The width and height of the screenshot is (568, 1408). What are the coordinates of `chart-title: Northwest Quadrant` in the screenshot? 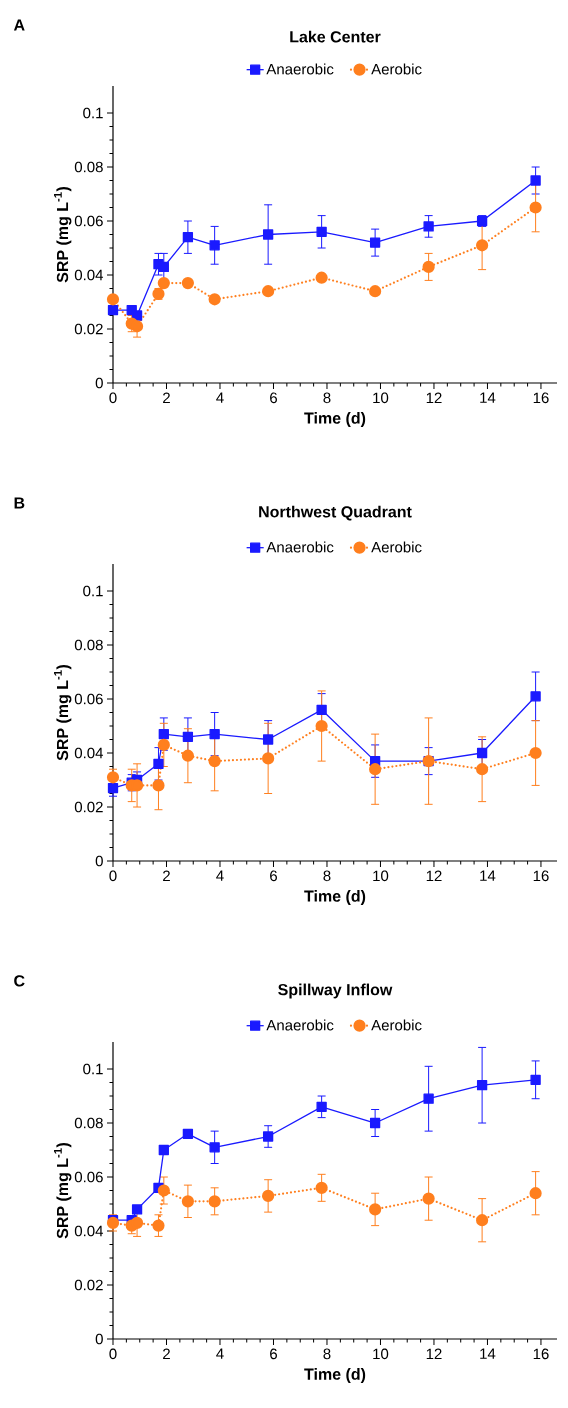 It's located at (335, 513).